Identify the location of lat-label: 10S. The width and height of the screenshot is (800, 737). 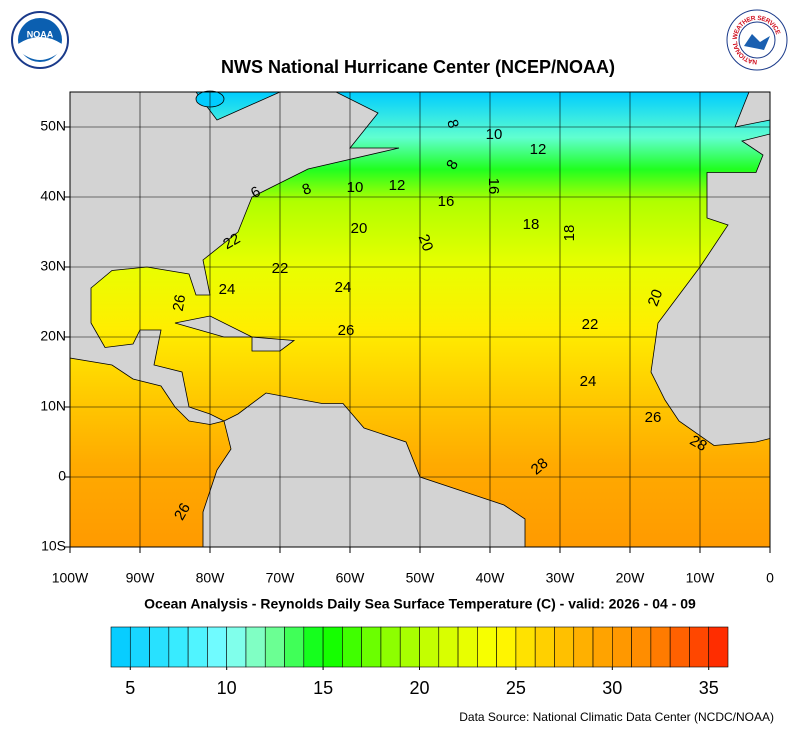
(53, 546).